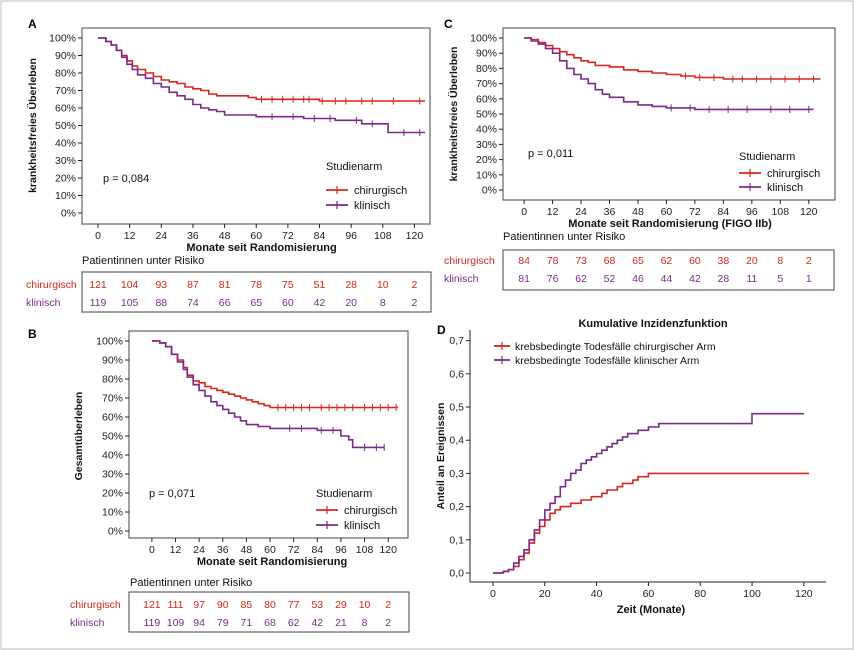  I want to click on risk-value: 1, so click(809, 279).